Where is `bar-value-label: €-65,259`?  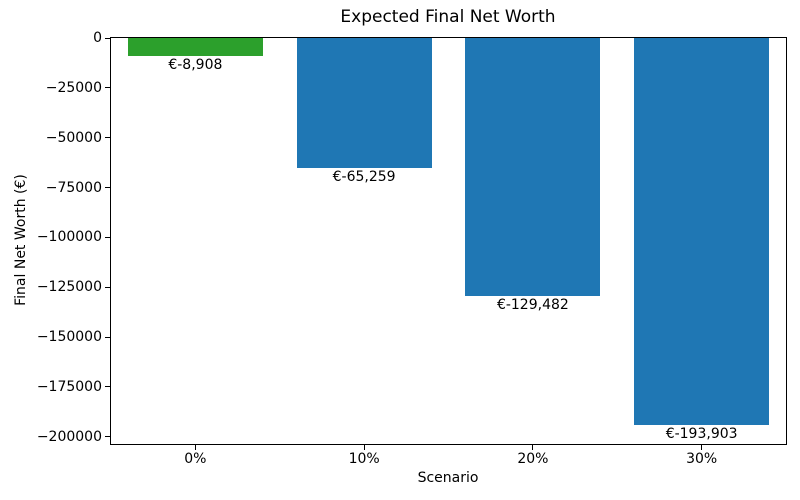
bar-value-label: €-65,259 is located at coordinates (364, 177).